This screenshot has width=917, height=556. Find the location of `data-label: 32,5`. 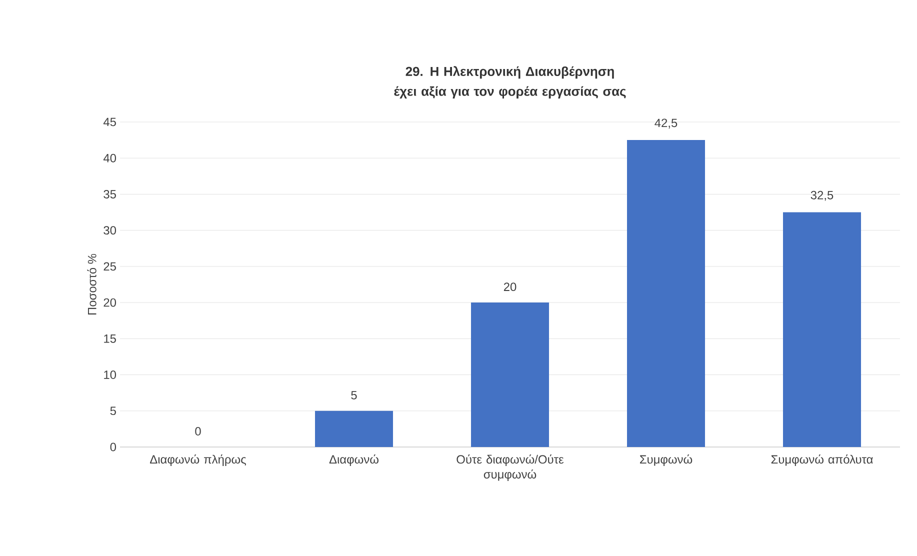

data-label: 32,5 is located at coordinates (822, 195).